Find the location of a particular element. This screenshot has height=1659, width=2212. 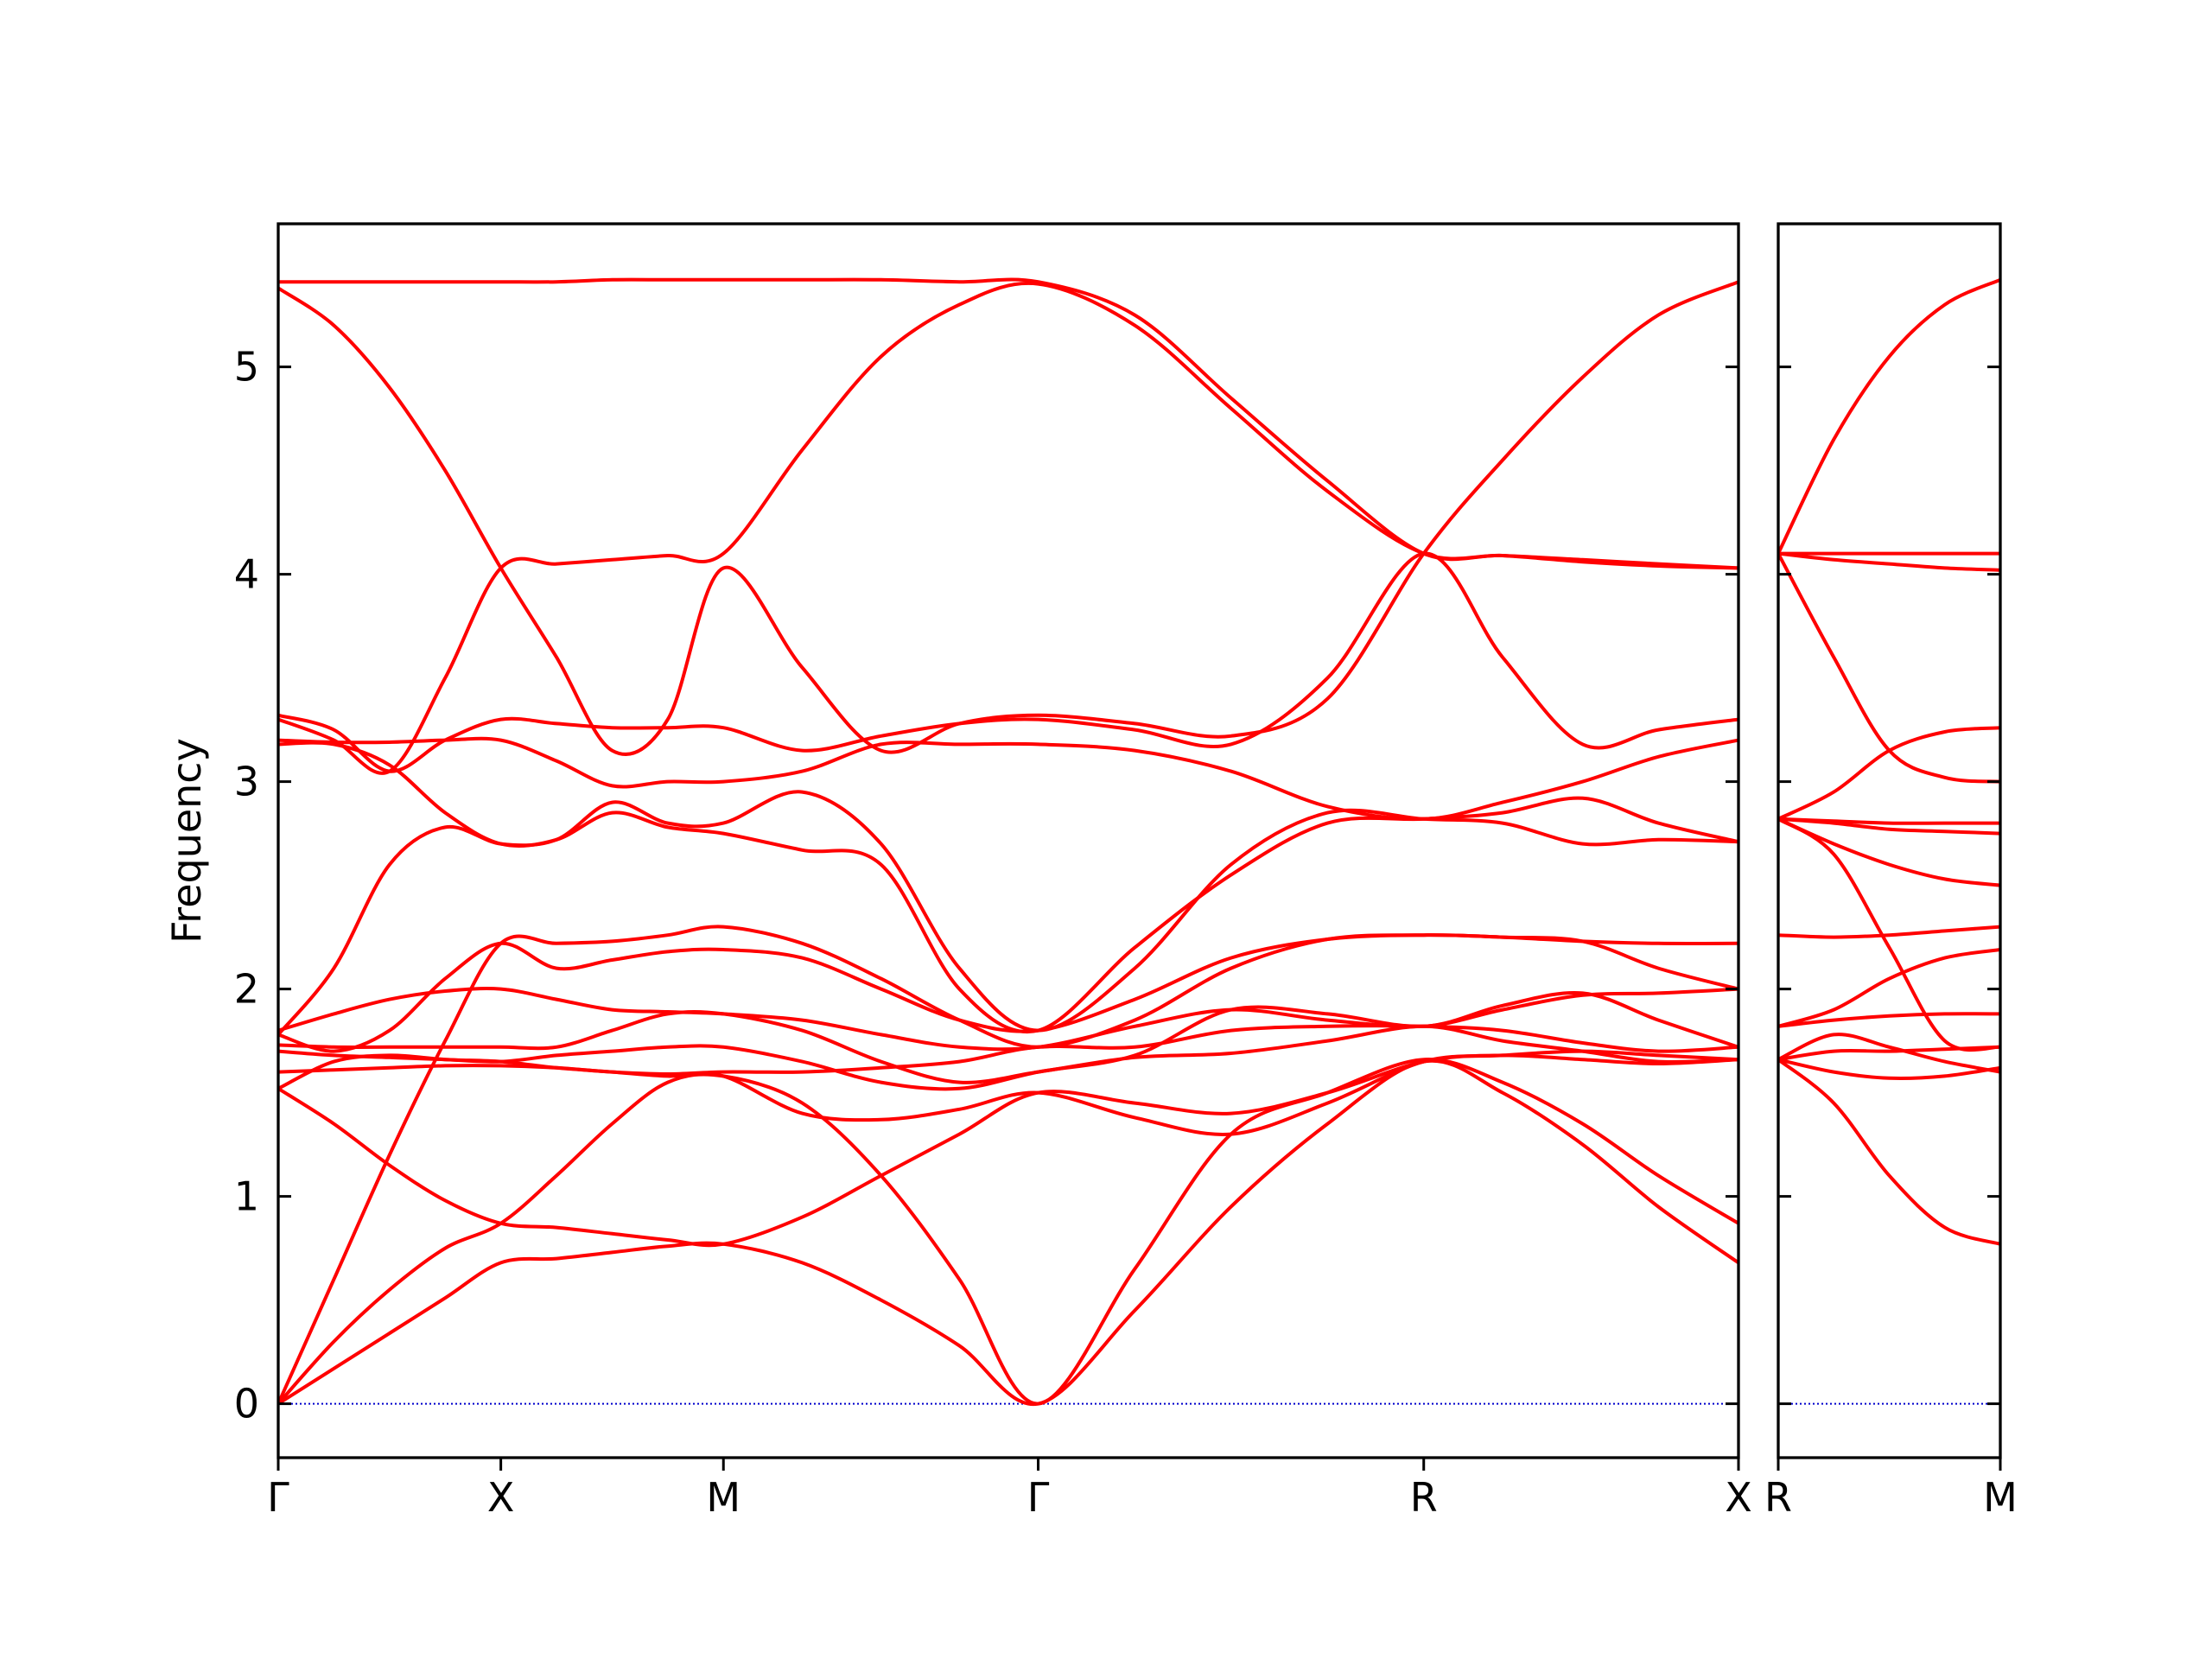

y-tick-label: 0 is located at coordinates (246, 1404).